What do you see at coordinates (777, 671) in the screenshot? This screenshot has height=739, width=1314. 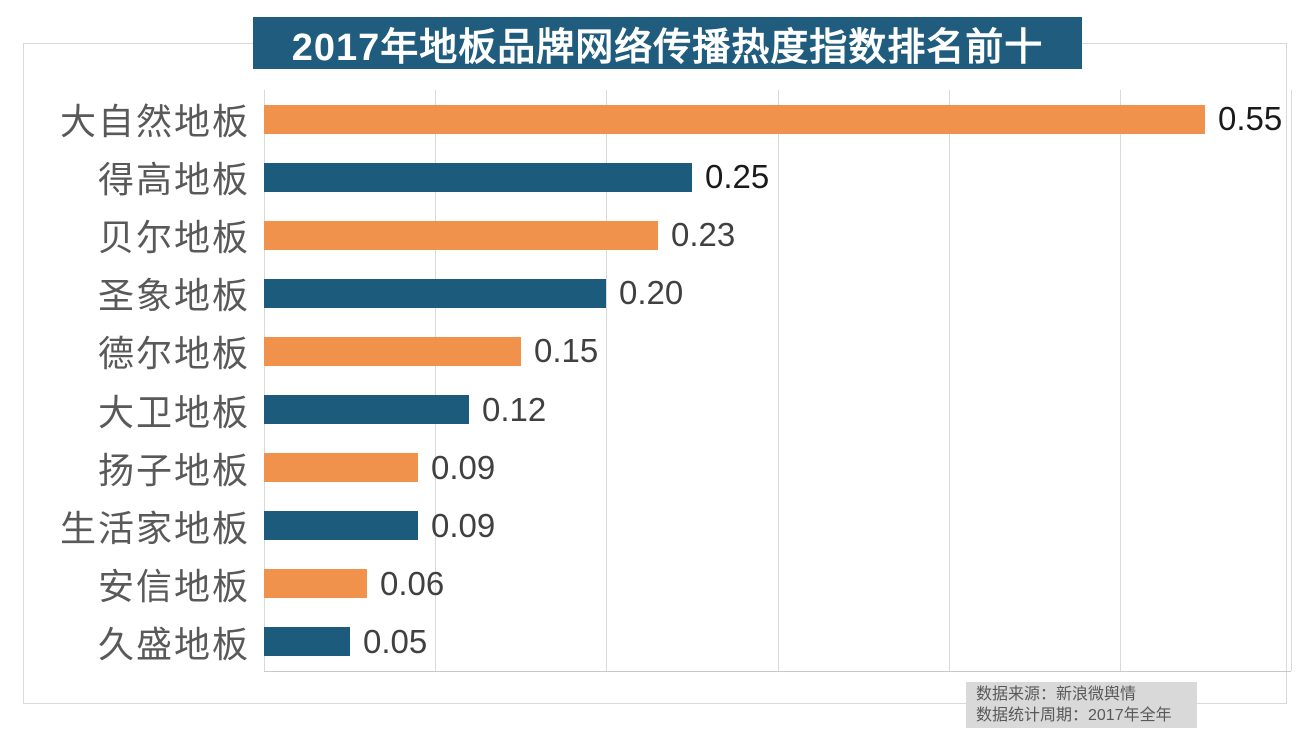 I see `x-axis-line` at bounding box center [777, 671].